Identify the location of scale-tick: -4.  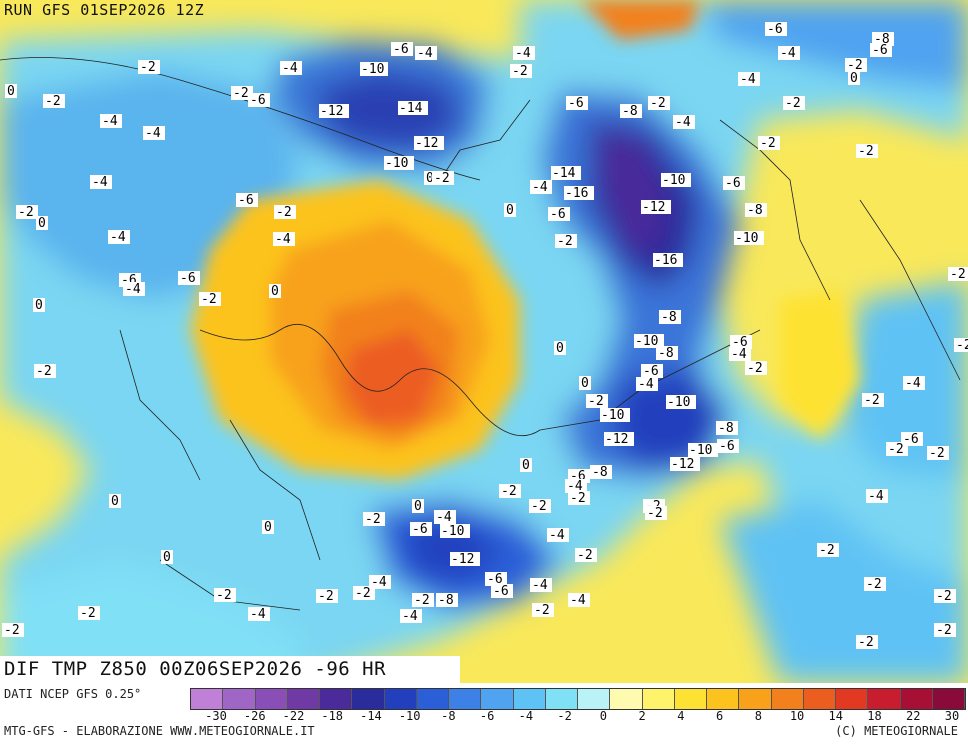
(526, 716).